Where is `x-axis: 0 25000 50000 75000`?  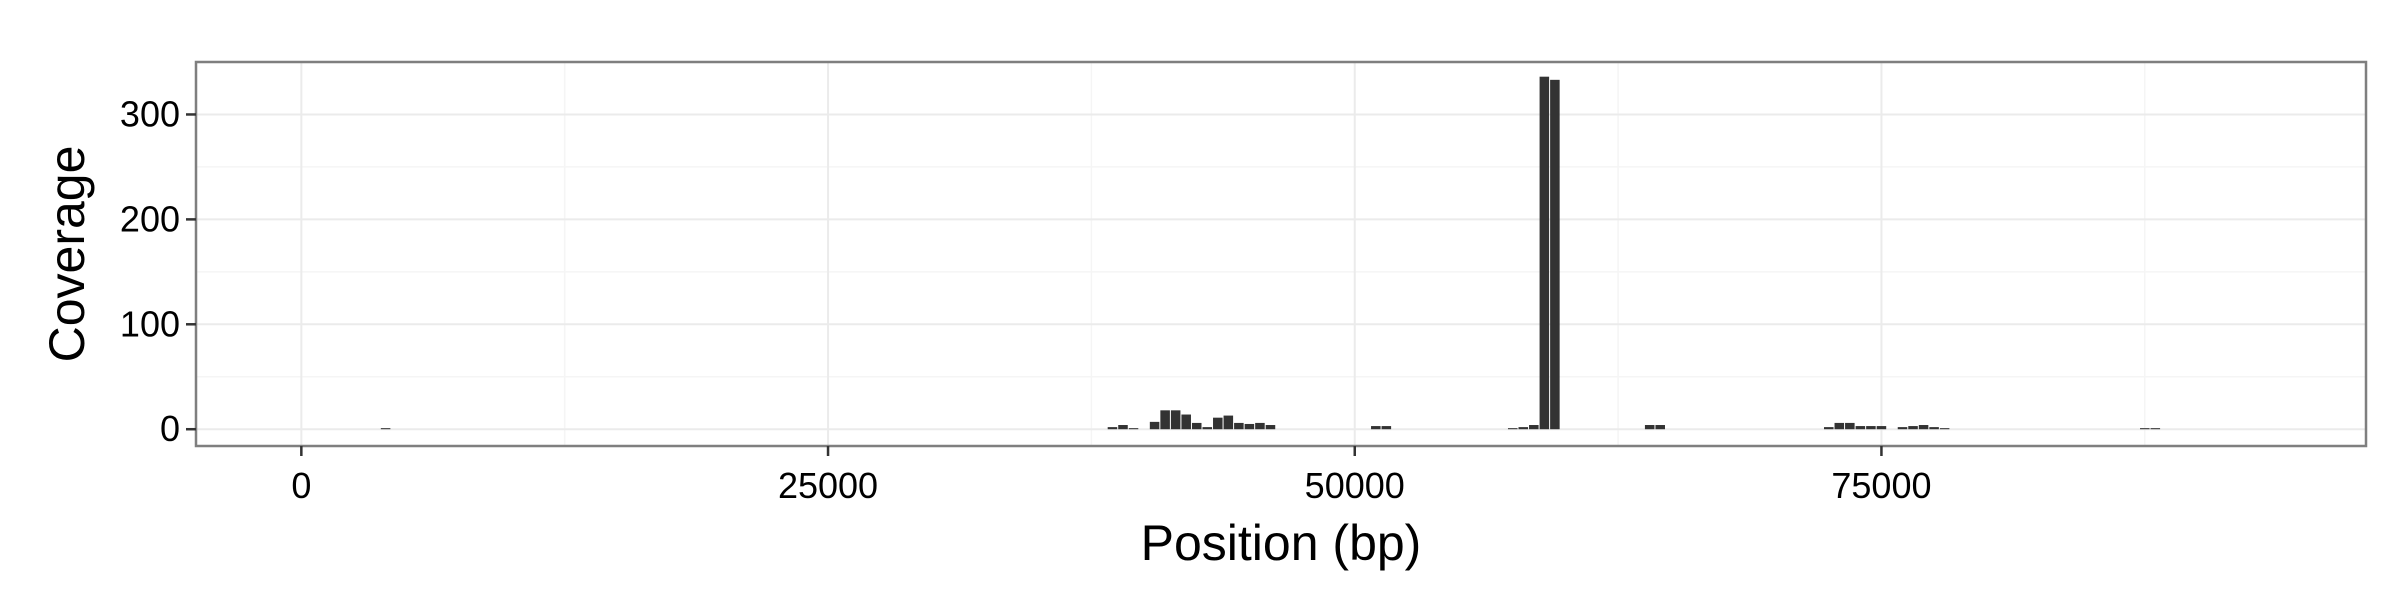
x-axis: 0 25000 50000 75000 is located at coordinates (1111, 476).